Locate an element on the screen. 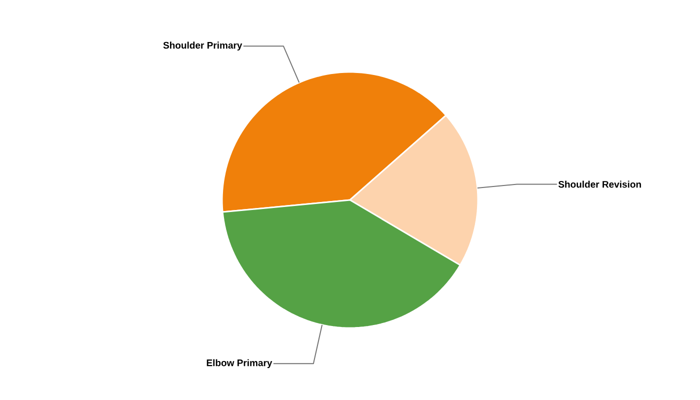 The image size is (700, 400). slice-label: Shoulder Revision is located at coordinates (599, 184).